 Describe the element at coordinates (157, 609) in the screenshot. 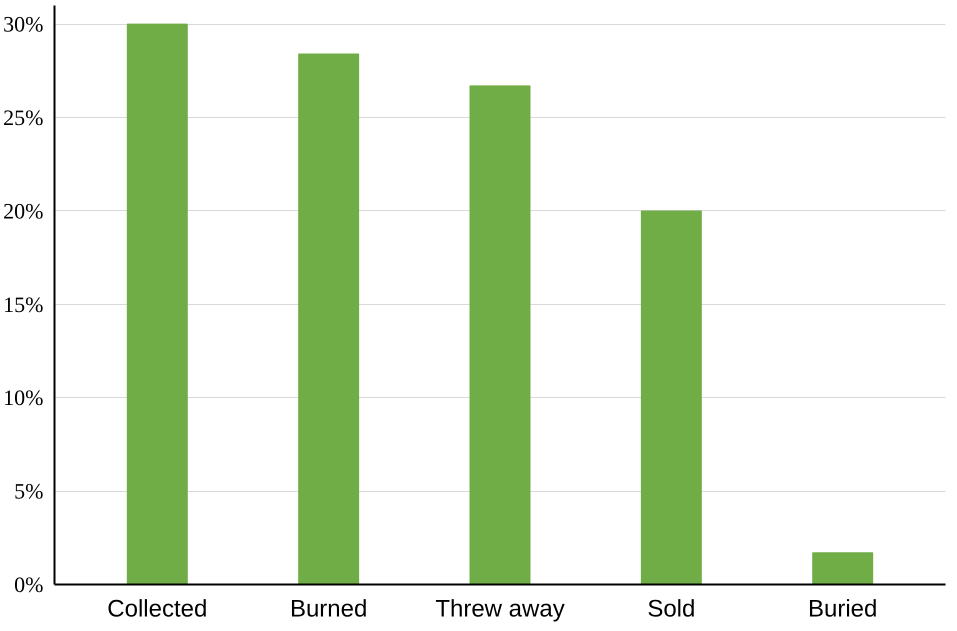

I see `x-tick-label: Collected` at that location.